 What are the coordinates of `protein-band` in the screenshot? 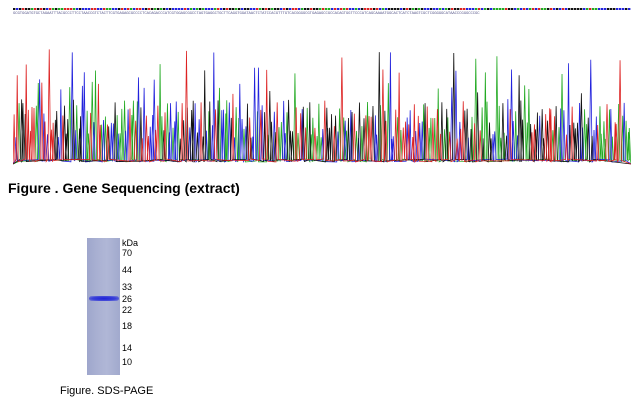 It's located at (104, 298).